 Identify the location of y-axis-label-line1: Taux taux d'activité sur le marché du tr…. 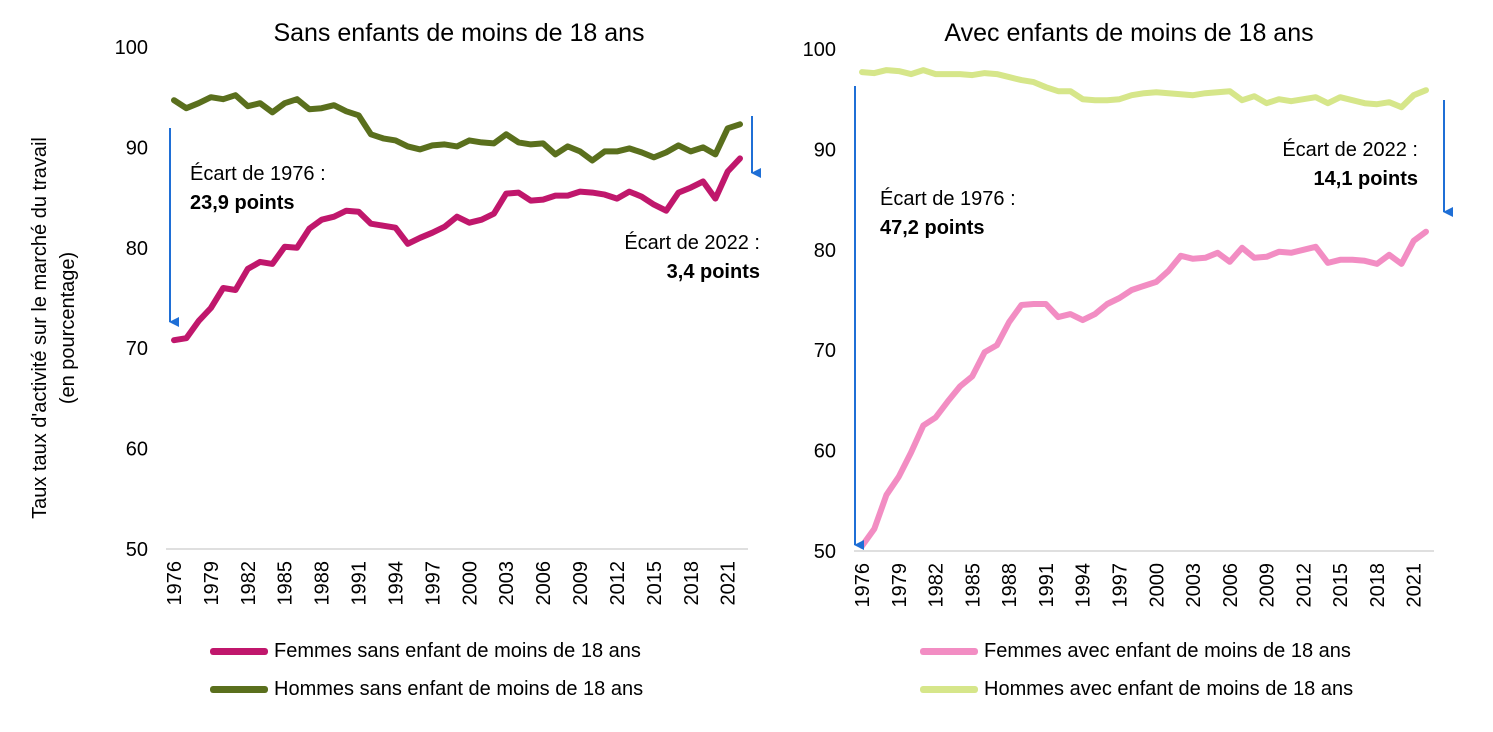
(40, 328).